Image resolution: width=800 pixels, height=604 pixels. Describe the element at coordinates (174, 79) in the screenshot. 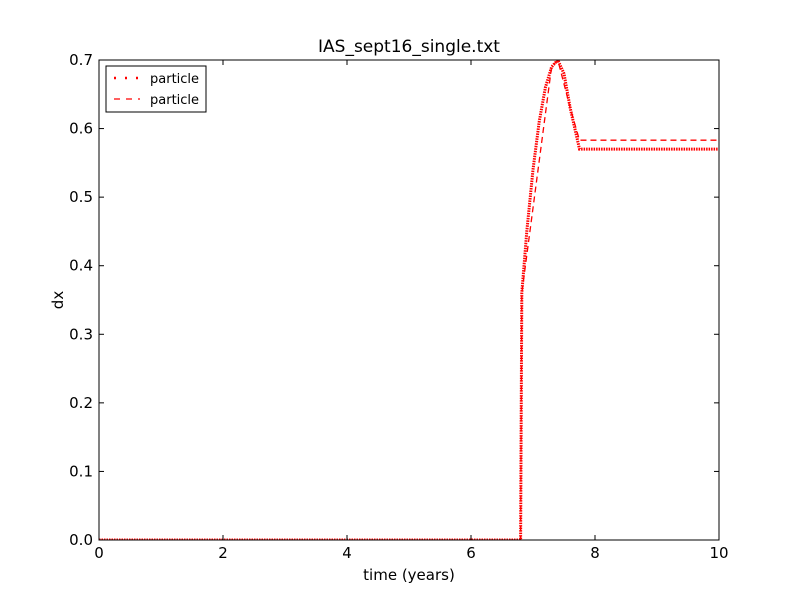

I see `legend-label-1: particle` at that location.